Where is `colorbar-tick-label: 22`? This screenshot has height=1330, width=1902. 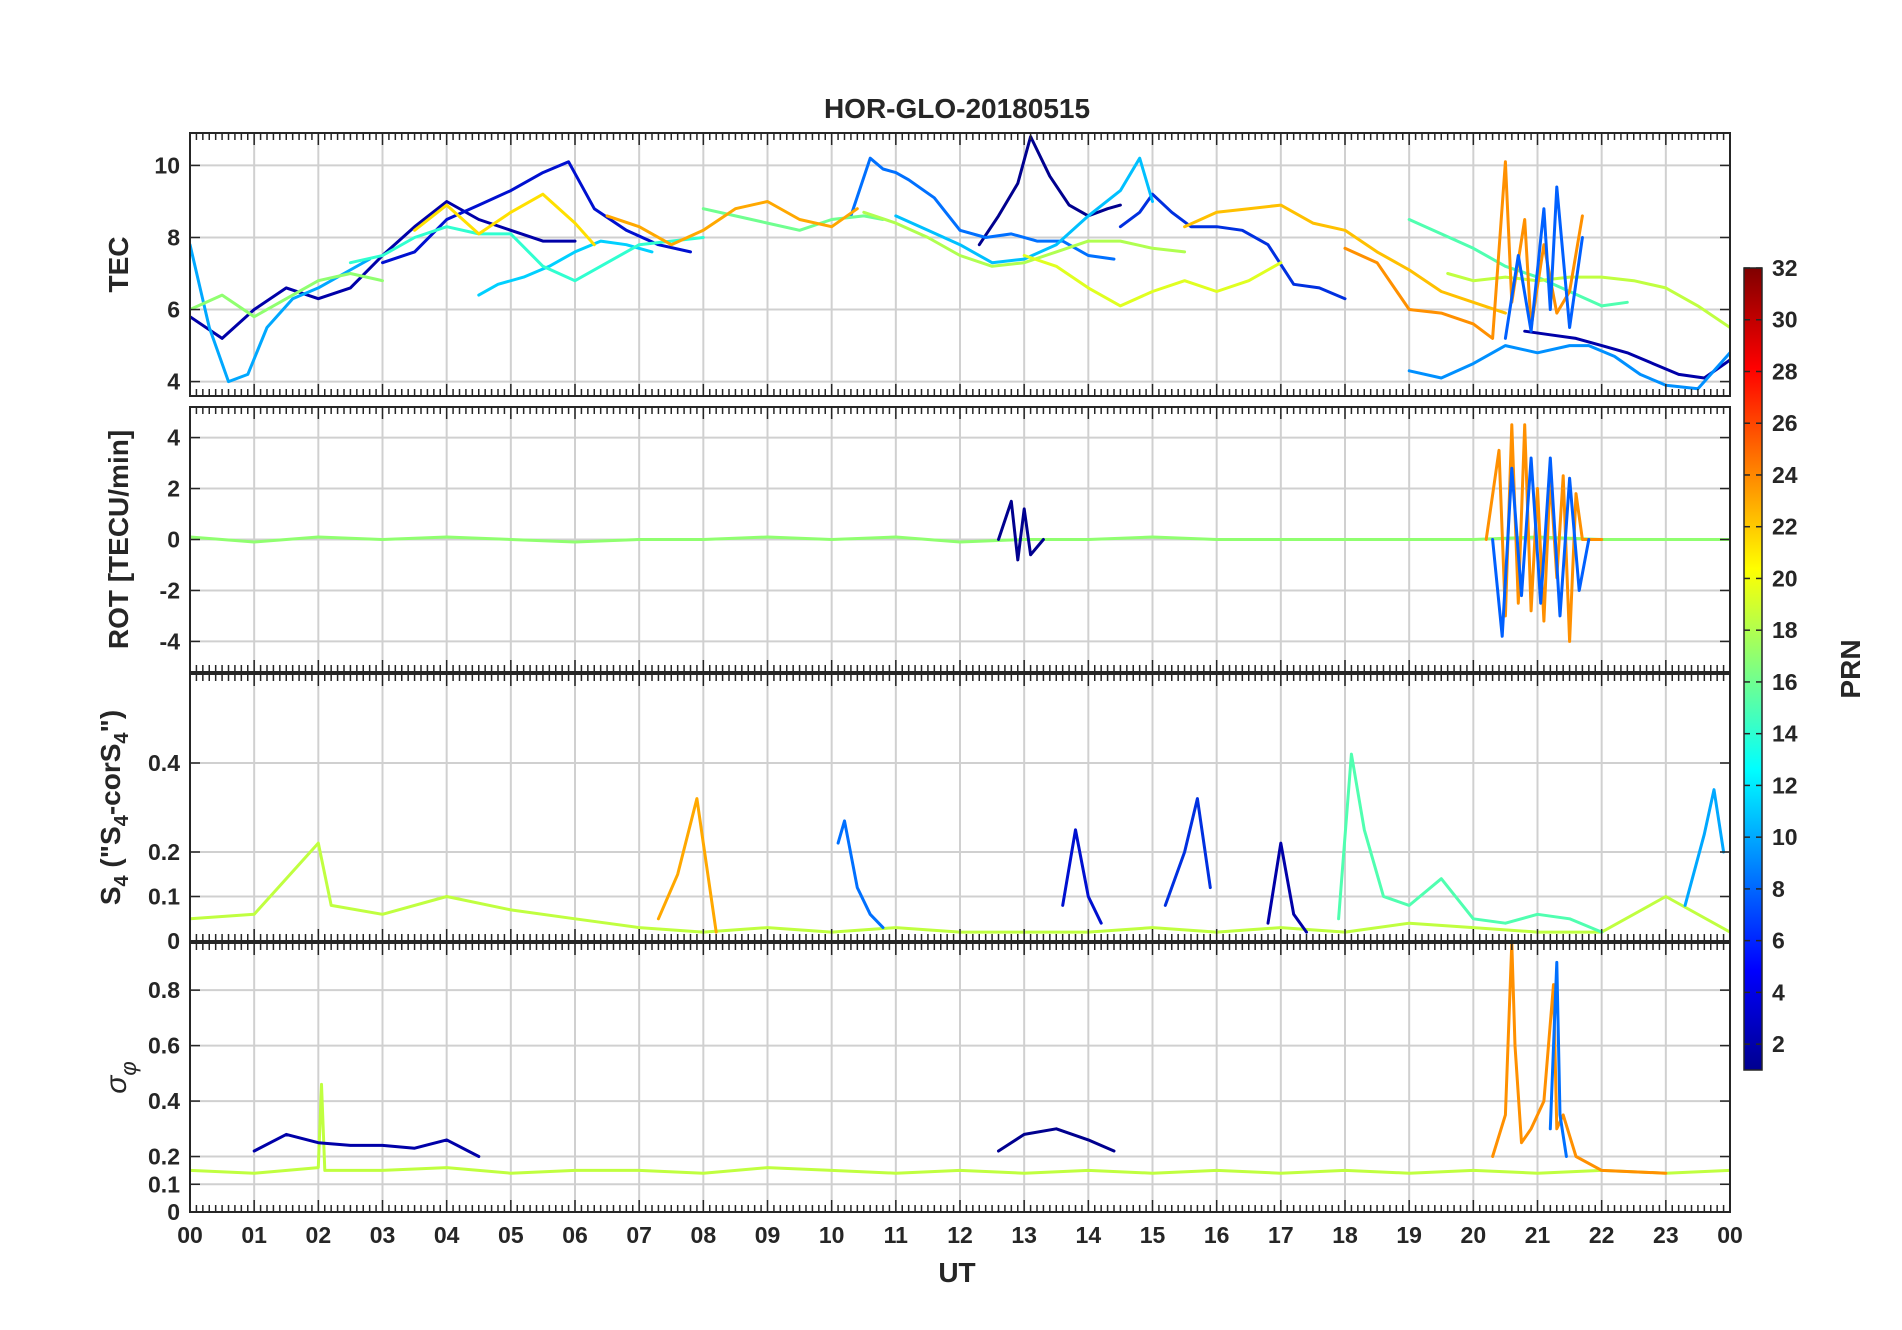 colorbar-tick-label: 22 is located at coordinates (1785, 527).